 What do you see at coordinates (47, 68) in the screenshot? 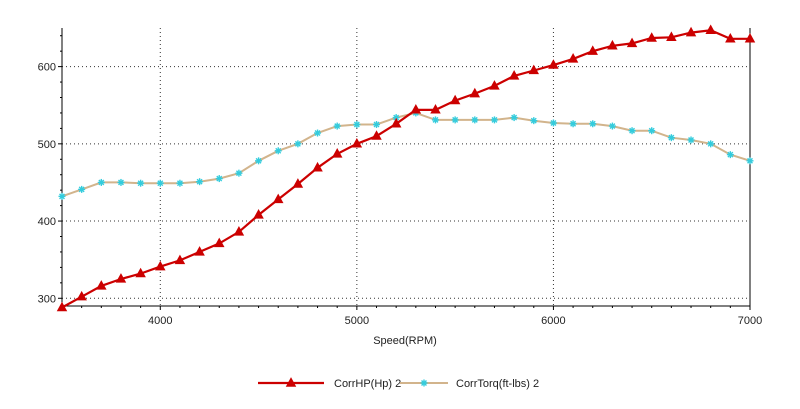
I see `y-tick-label: 600` at bounding box center [47, 68].